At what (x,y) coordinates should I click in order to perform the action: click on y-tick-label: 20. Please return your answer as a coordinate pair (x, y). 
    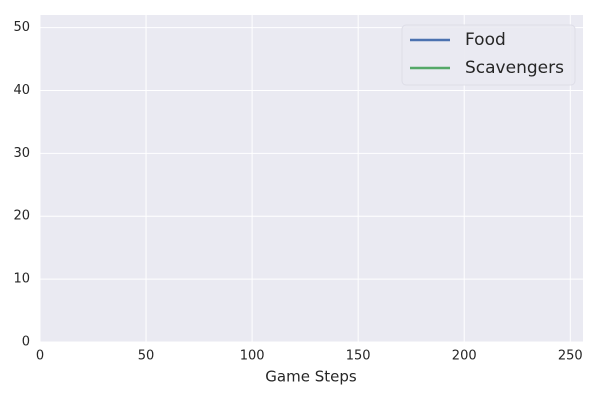
    Looking at the image, I should click on (21, 216).